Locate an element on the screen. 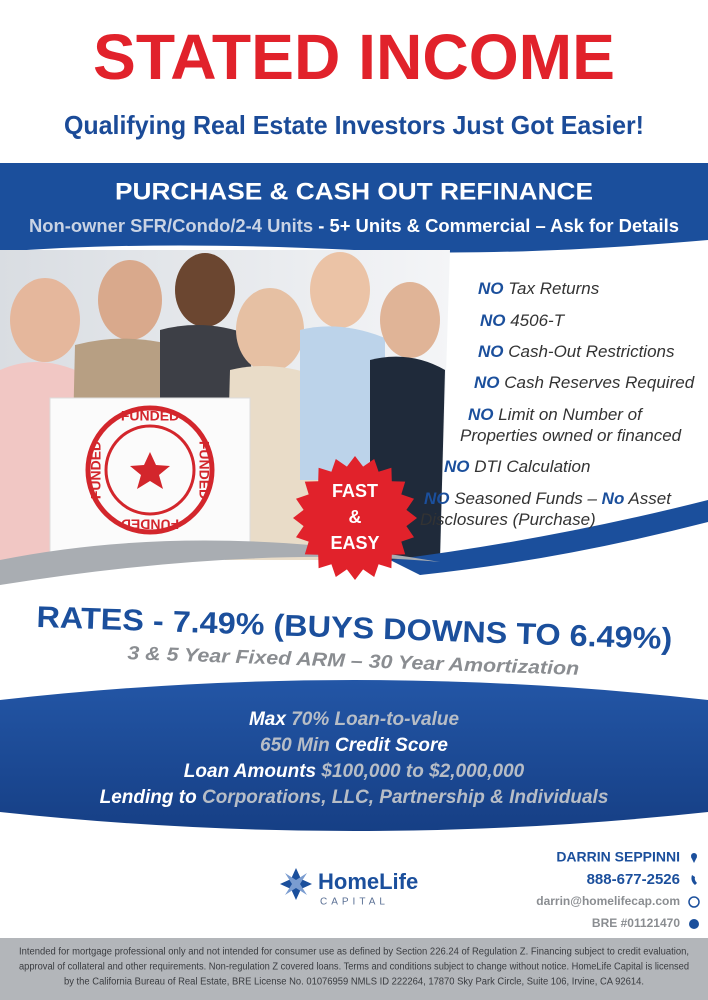 This screenshot has width=708, height=1000. logo-name: HomeLife is located at coordinates (368, 881).